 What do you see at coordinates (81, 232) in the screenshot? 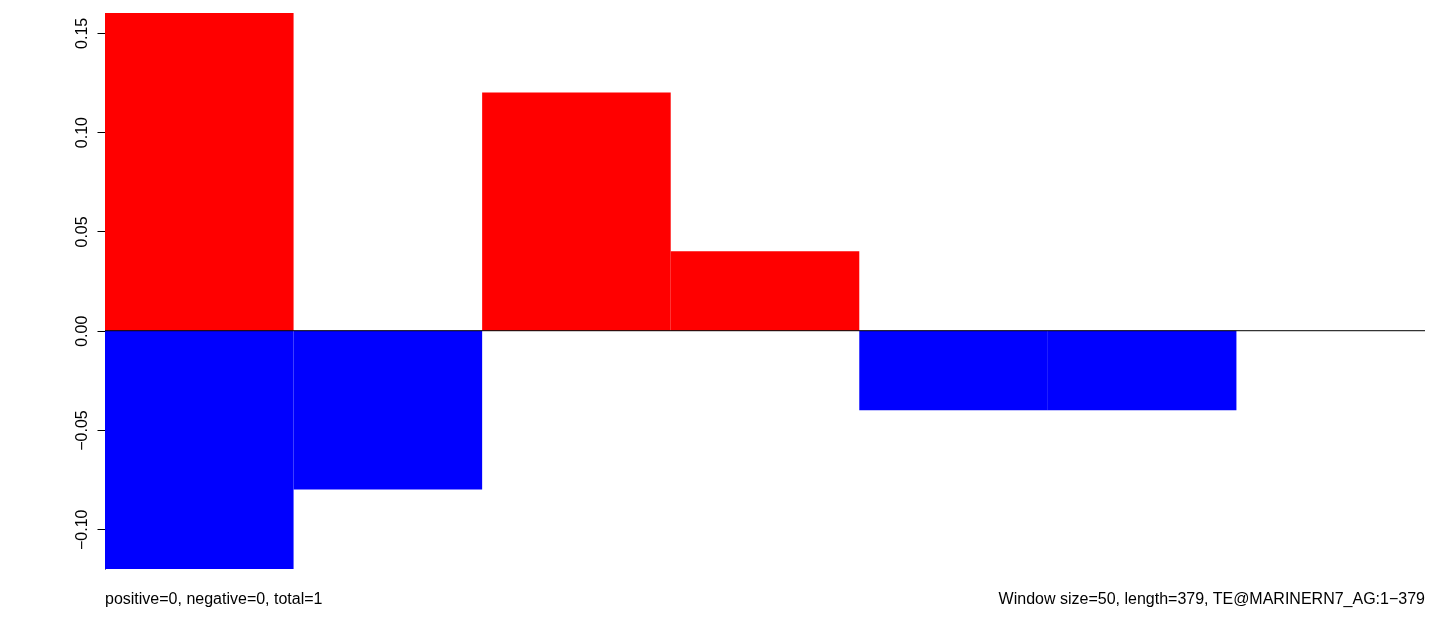
I see `y-tick-label: 0.05` at bounding box center [81, 232].